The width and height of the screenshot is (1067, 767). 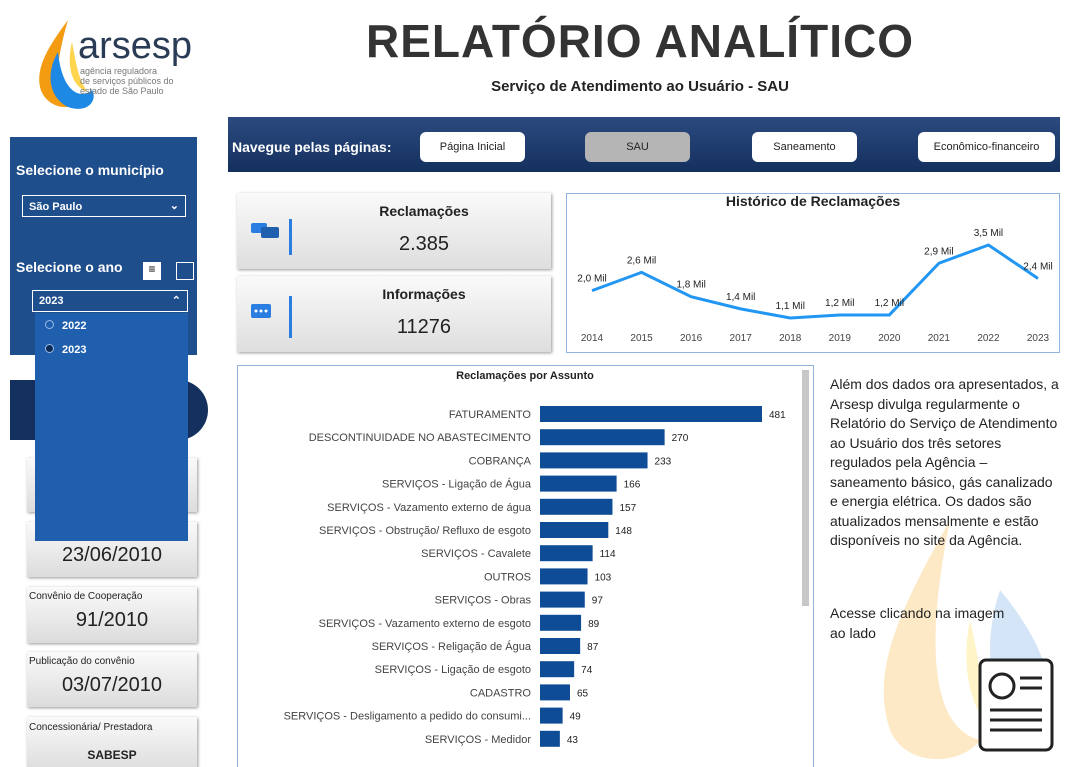 I want to click on value-label: 148, so click(x=623, y=531).